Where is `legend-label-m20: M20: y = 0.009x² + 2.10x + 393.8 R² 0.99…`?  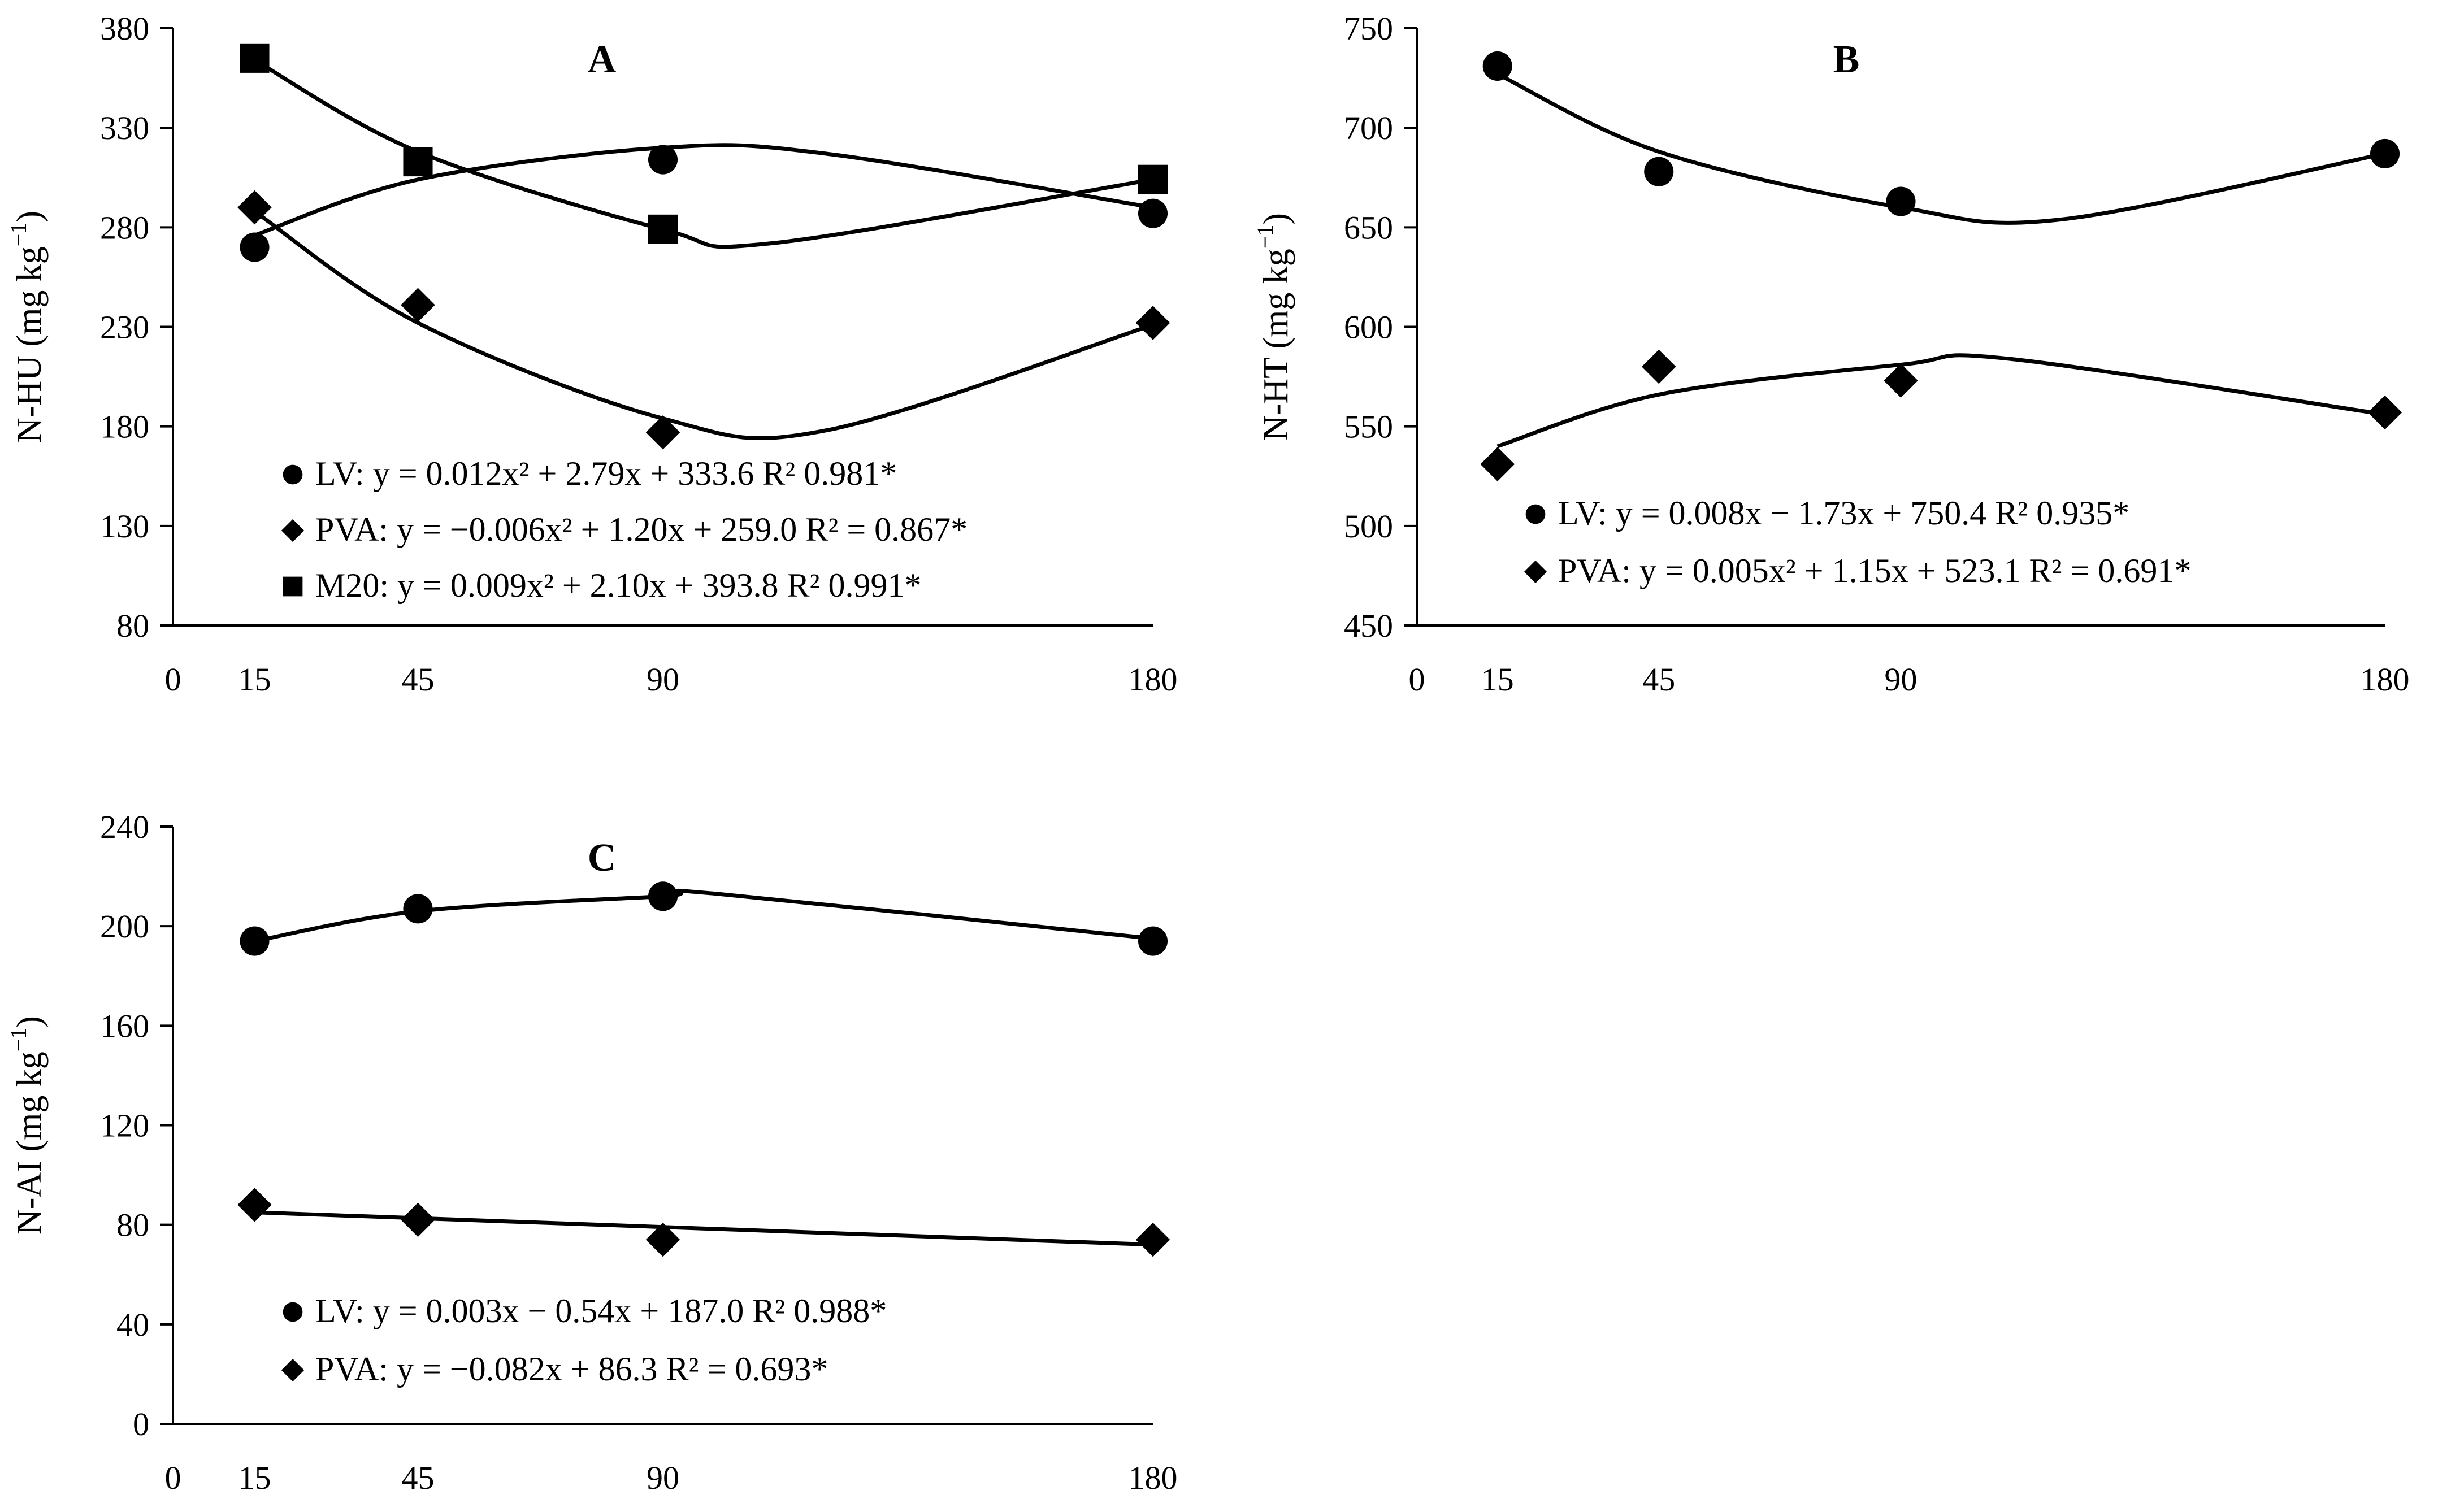
legend-label-m20: M20: y = 0.009x² + 2.10x + 393.8 R² 0.99… is located at coordinates (618, 585).